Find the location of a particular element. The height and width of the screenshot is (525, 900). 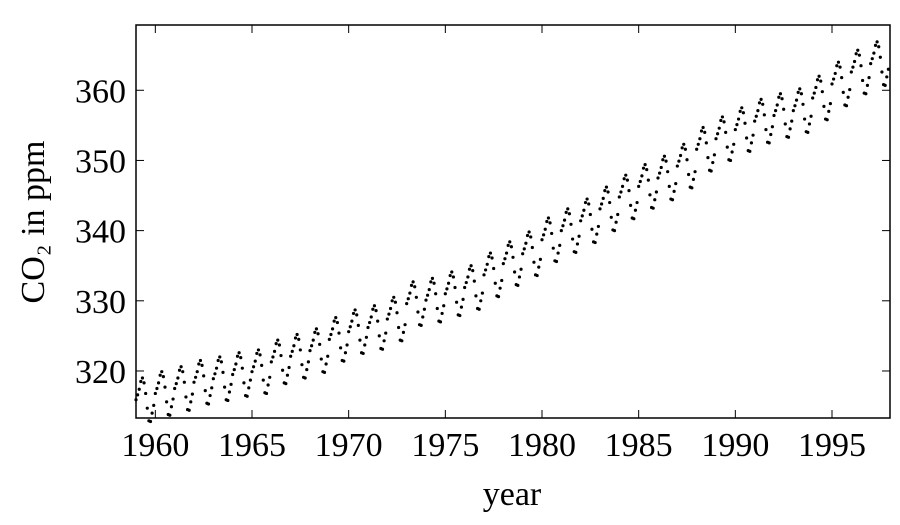

x-tick-label: 1965 is located at coordinates (252, 445).